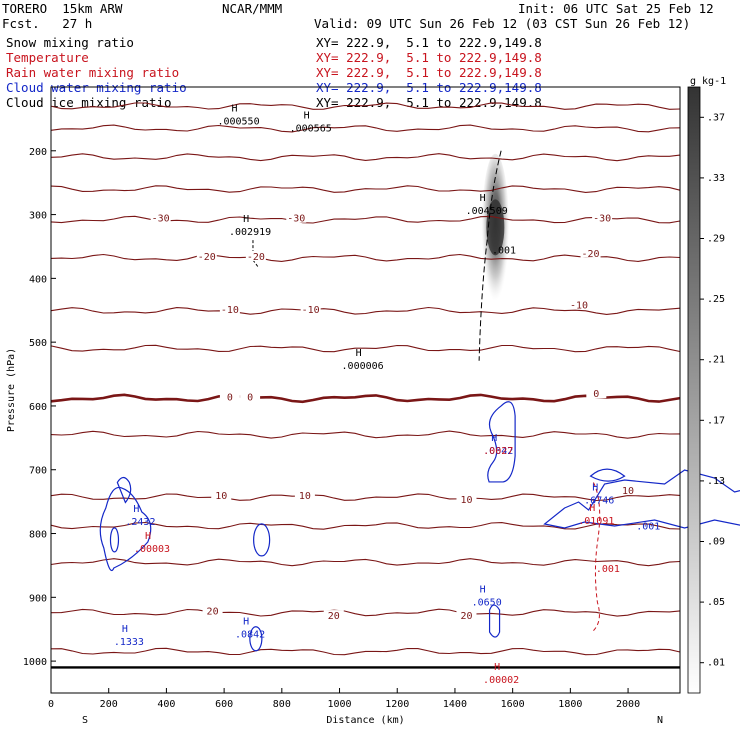  Describe the element at coordinates (85, 720) in the screenshot. I see `left-end-label: S` at that location.